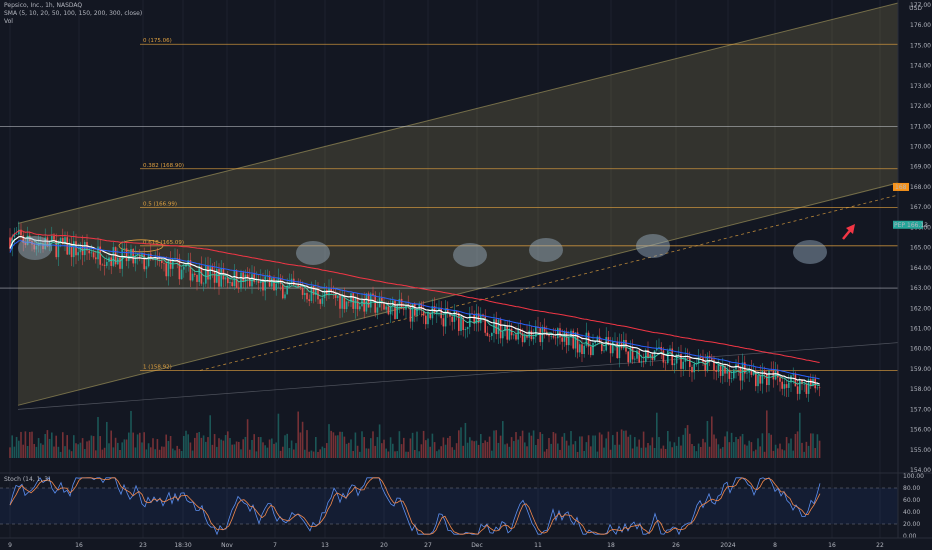 The image size is (932, 550). I want to click on long-trend-line, so click(458, 376).